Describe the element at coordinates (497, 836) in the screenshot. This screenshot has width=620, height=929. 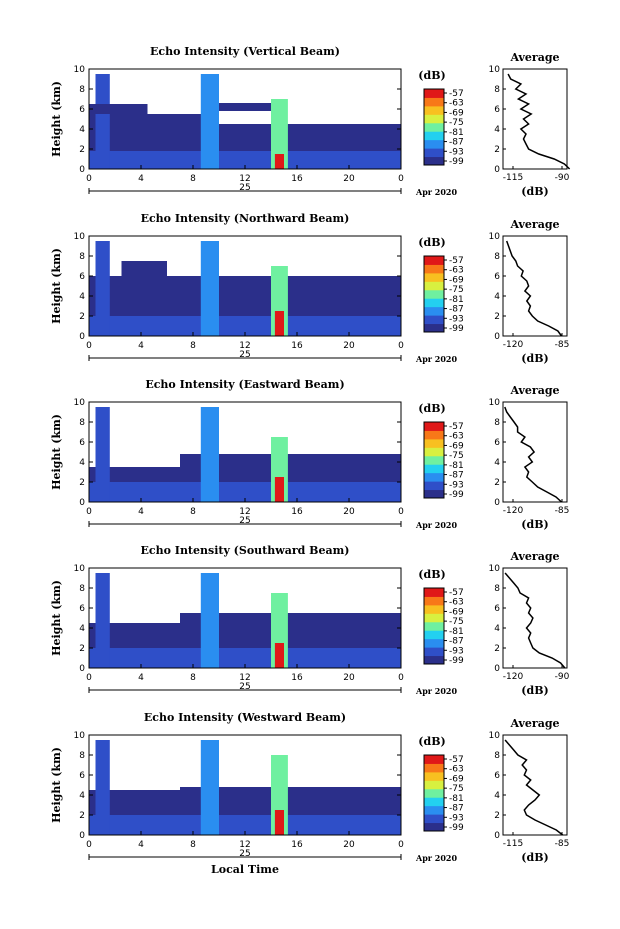
I see `profile-y-tick-label: 0` at that location.